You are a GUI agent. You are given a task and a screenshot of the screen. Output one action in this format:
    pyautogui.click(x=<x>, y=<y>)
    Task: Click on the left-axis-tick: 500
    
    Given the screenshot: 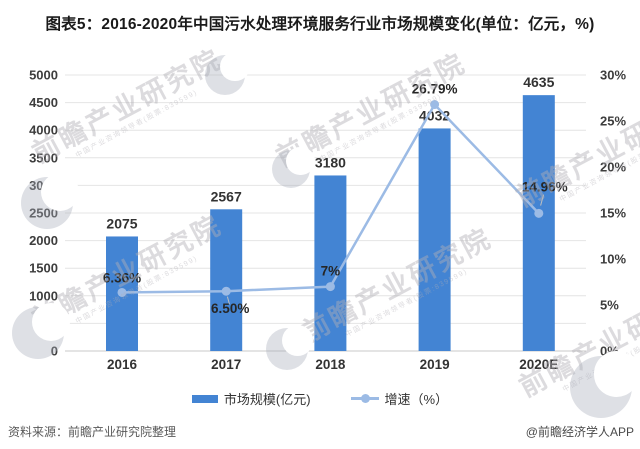 What is the action you would take?
    pyautogui.click(x=47, y=323)
    